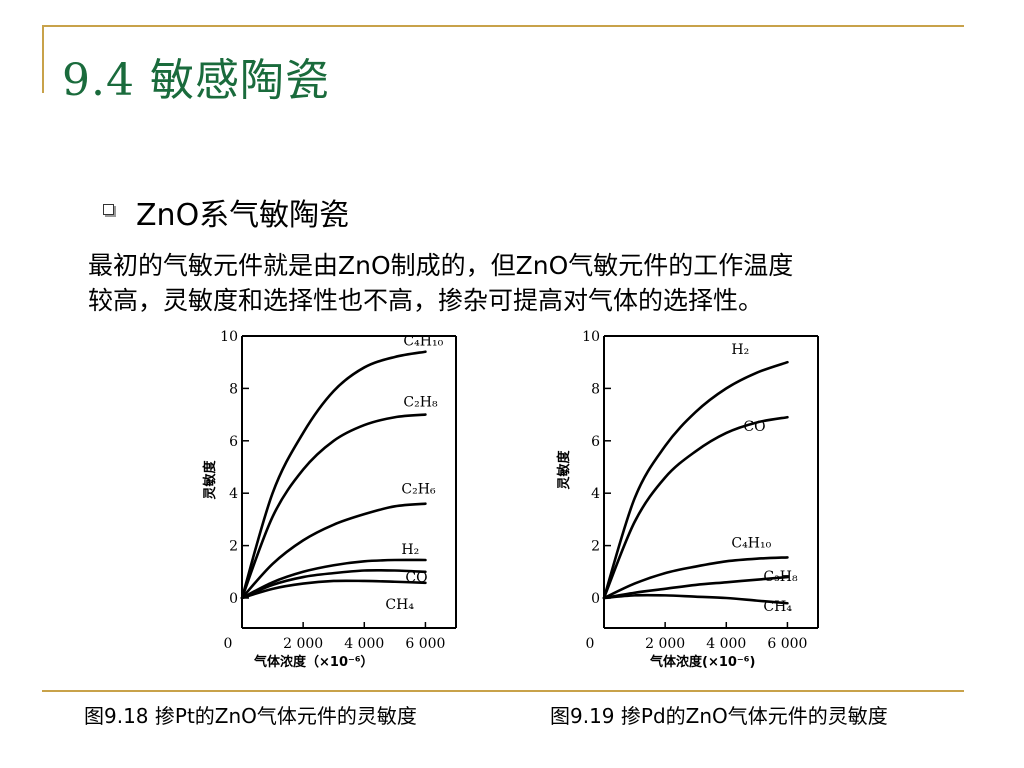 This screenshot has height=768, width=1024. What do you see at coordinates (399, 605) in the screenshot?
I see `series-label-5: CH₄` at bounding box center [399, 605].